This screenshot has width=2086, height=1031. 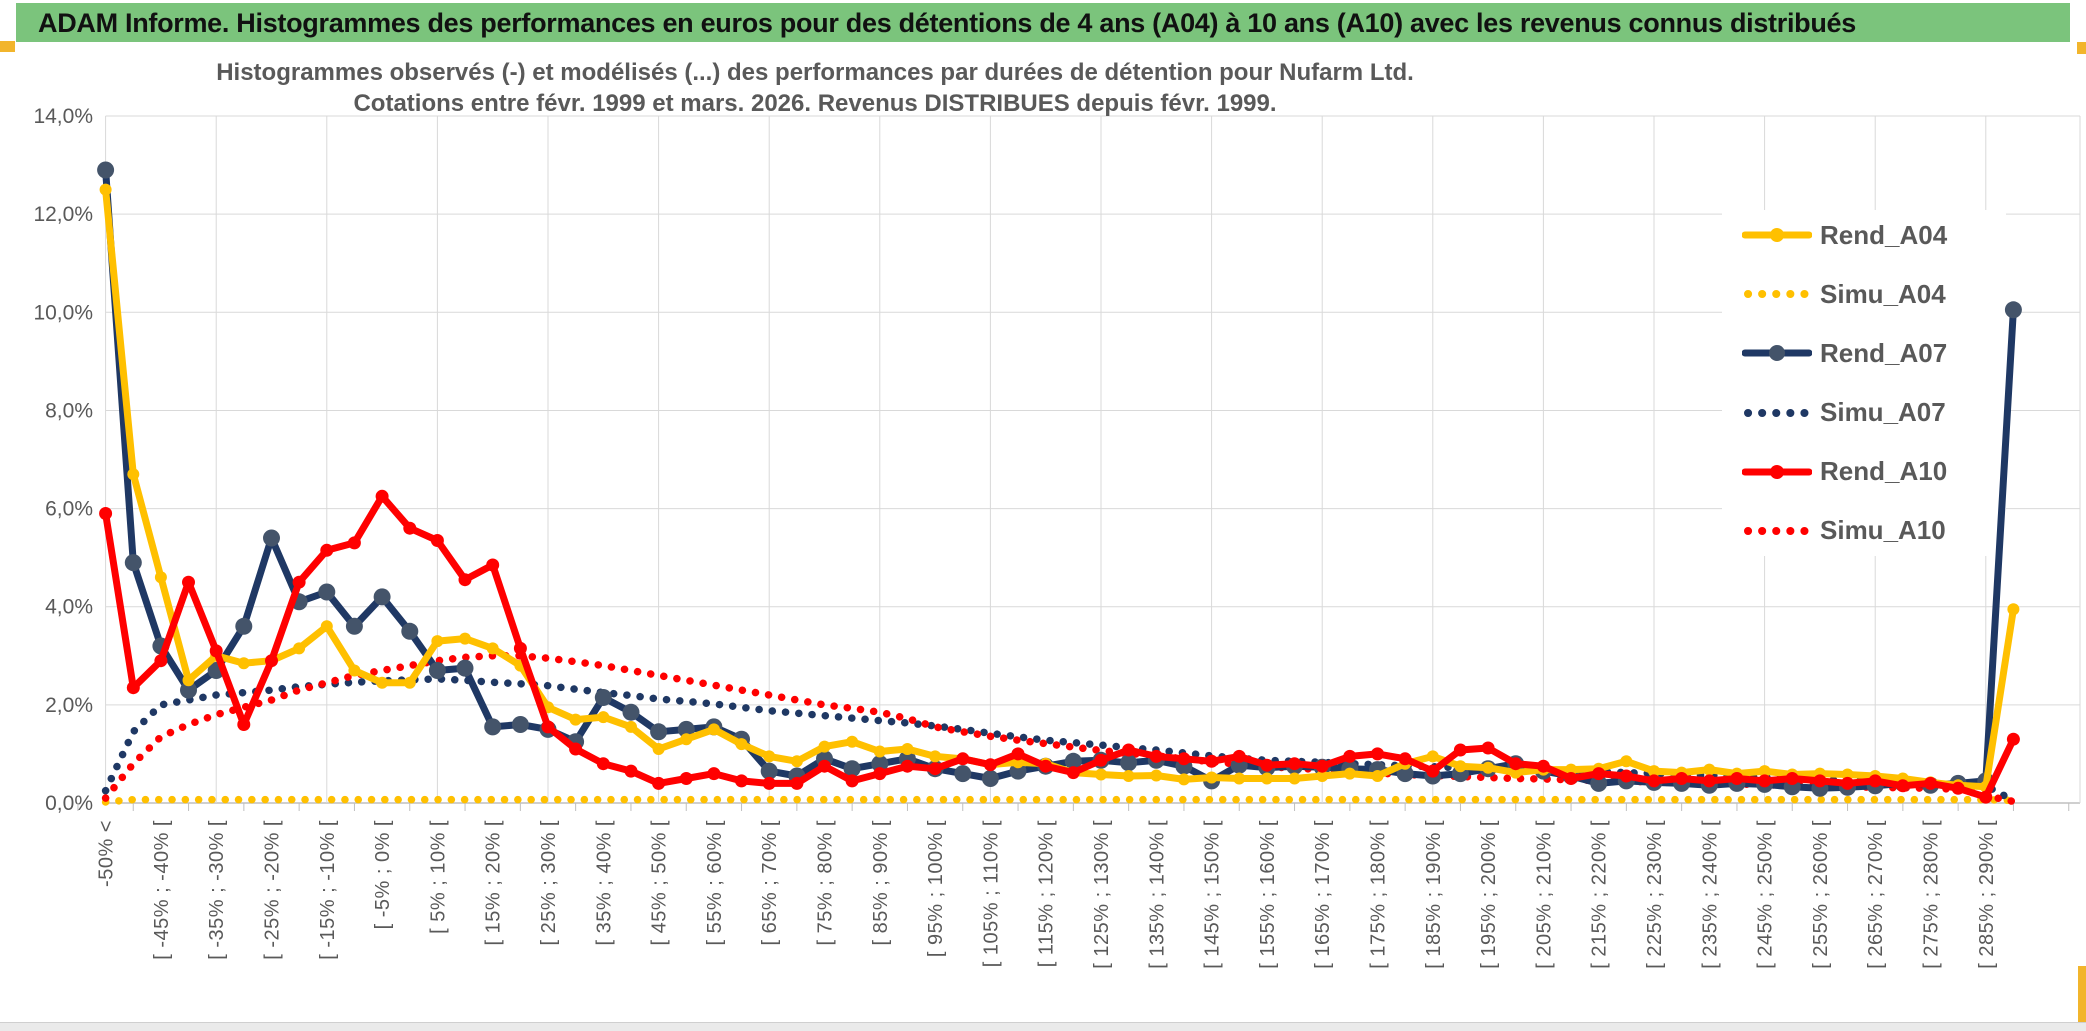 What do you see at coordinates (826, 882) in the screenshot?
I see `x-axis-tick-label: [ 75% ; 80% [` at bounding box center [826, 882].